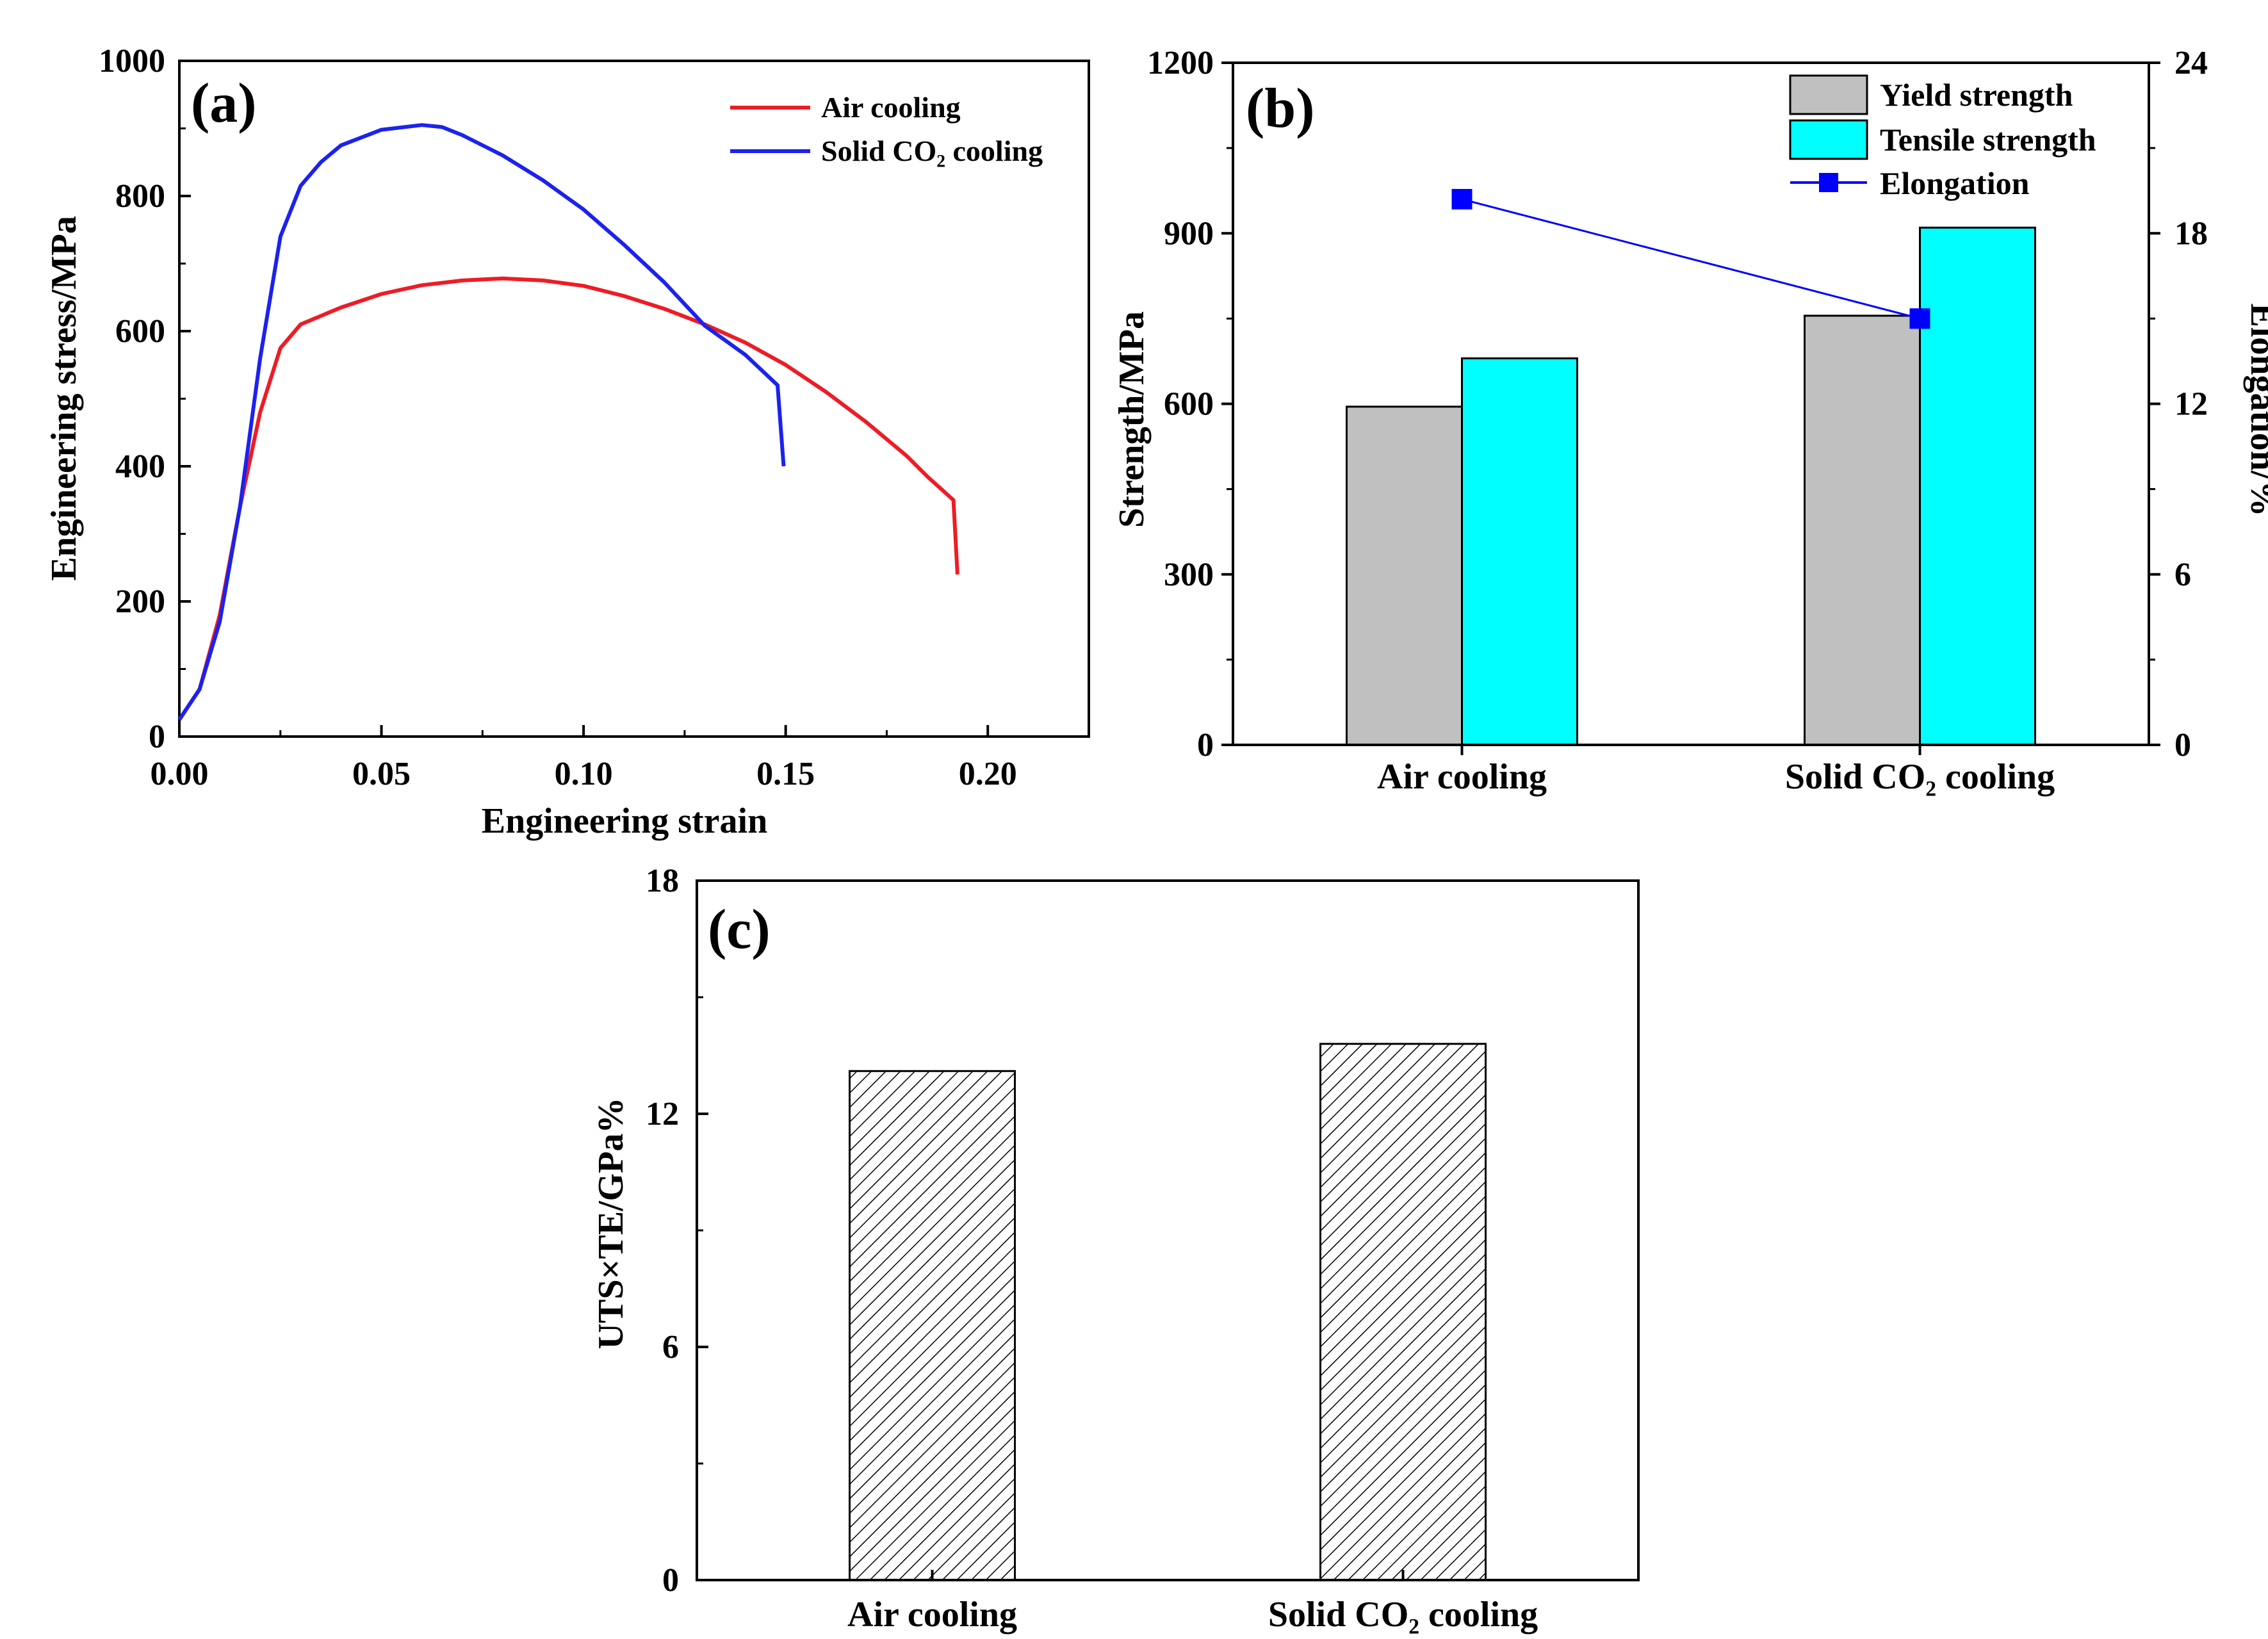 The width and height of the screenshot is (2268, 1639). I want to click on legend-solid-co2-label: Solid CO₂ cooling, so click(932, 151).